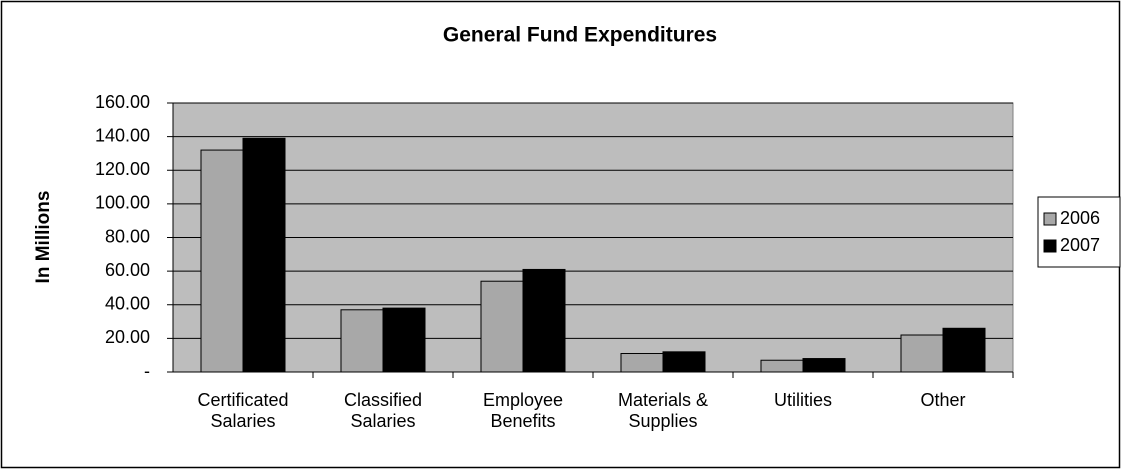 The image size is (1123, 470). I want to click on x-tick-label: Classified Salaries, so click(383, 410).